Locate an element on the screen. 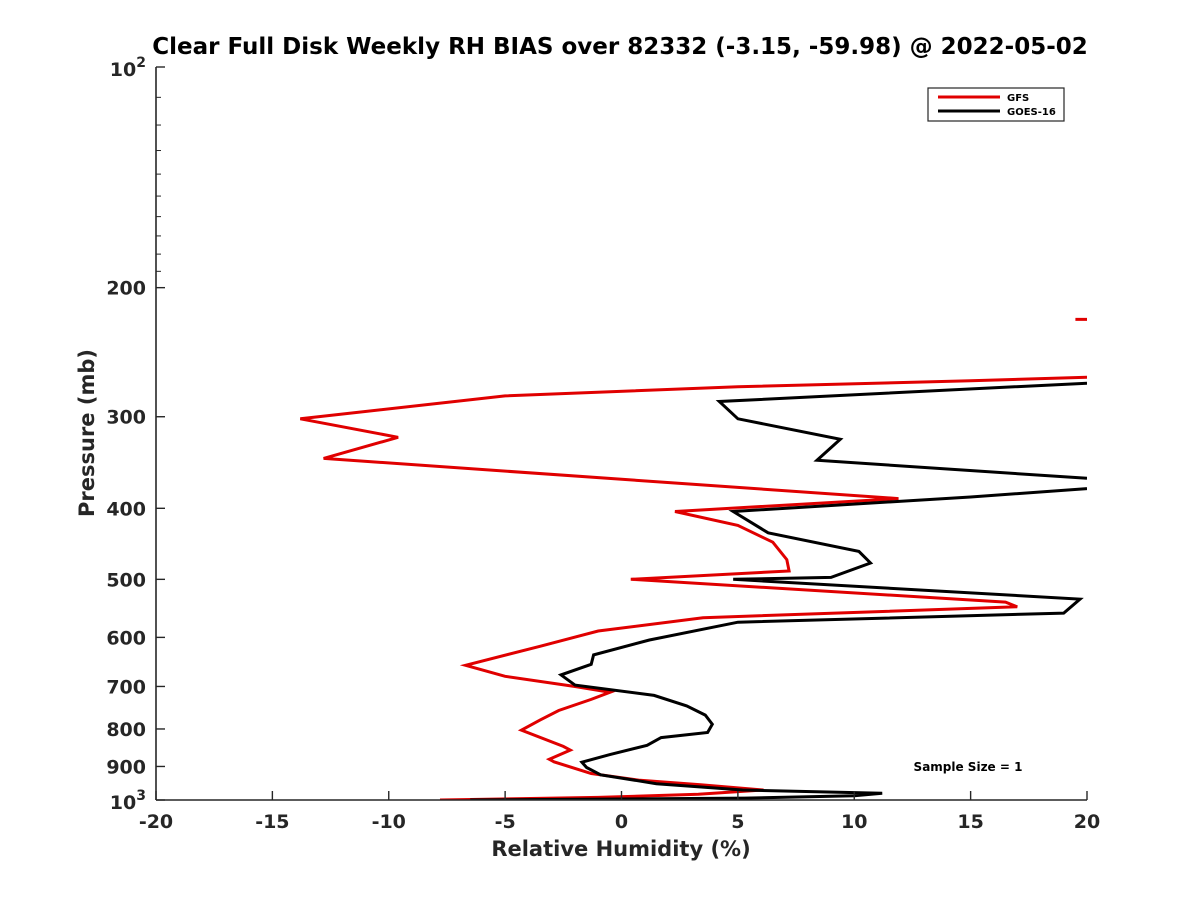 The height and width of the screenshot is (900, 1200). x-axis-ticks: -20 -15 -10 -5 0 5 10 15 20 is located at coordinates (619, 812).